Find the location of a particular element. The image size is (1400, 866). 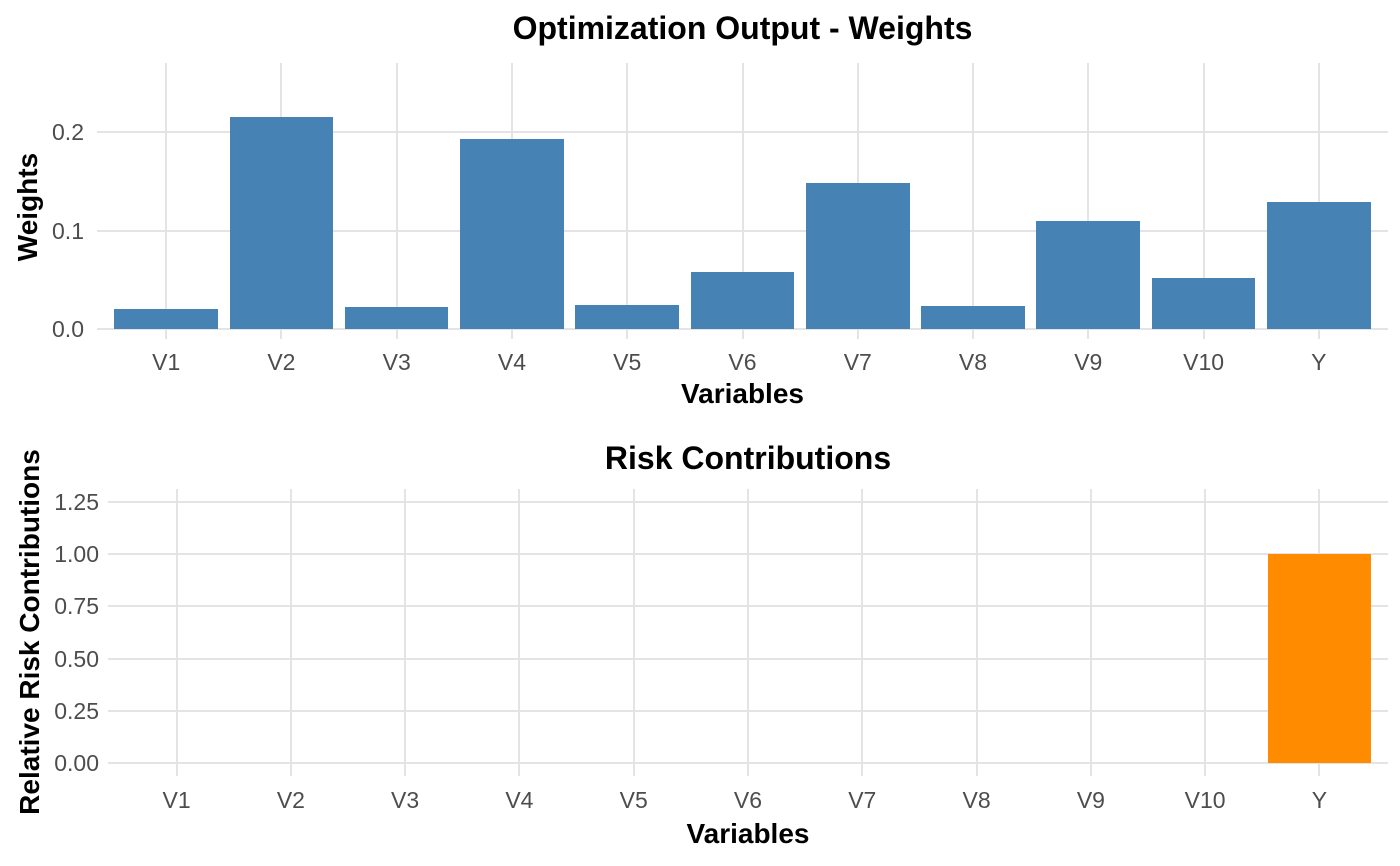

y-tick-label: 1.25 is located at coordinates (76, 502).